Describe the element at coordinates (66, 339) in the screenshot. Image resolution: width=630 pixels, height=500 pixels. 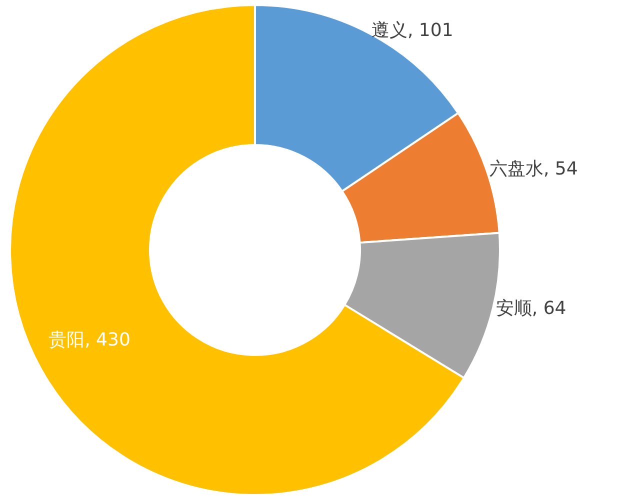
I see `slice-label: 贵阳` at that location.